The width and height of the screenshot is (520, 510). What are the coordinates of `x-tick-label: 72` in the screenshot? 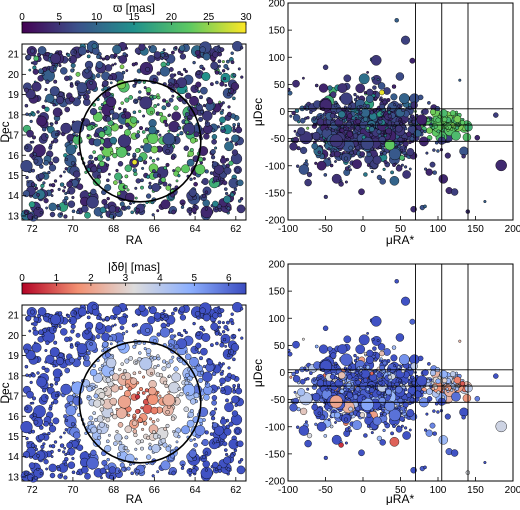 It's located at (33, 229).